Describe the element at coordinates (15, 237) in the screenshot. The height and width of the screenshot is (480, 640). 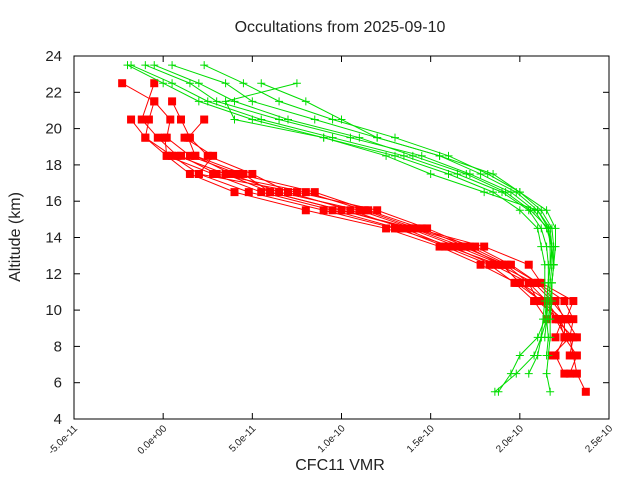
I see `y-axis-label: Altitude (km)` at that location.